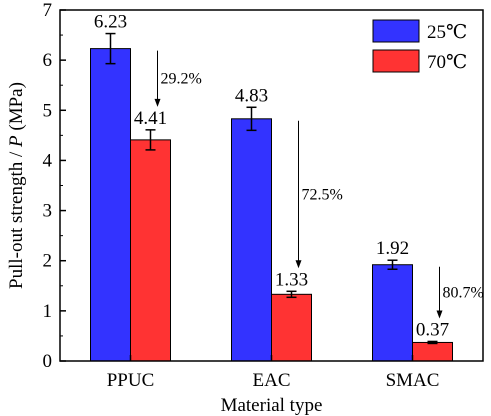  Describe the element at coordinates (48, 211) in the screenshot. I see `y-tick-label: 3` at that location.